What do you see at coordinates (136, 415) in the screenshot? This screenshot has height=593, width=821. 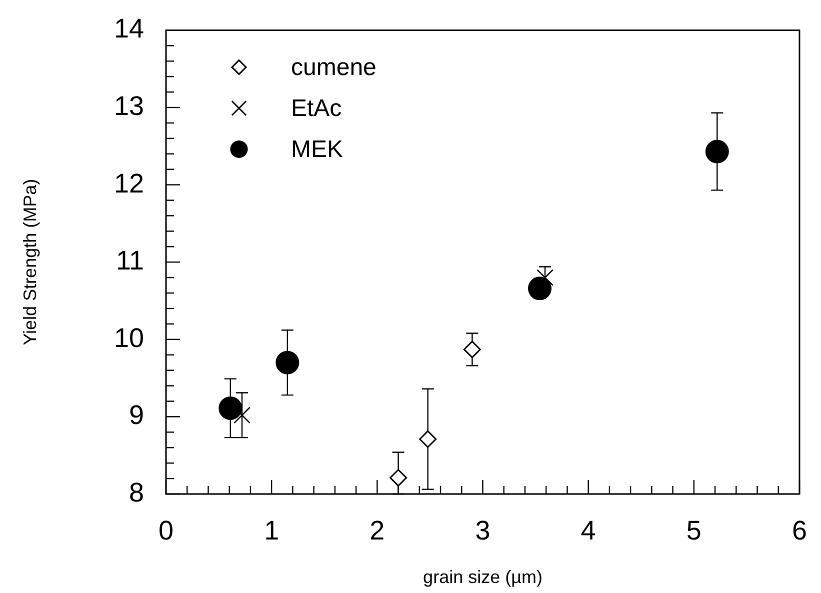 I see `y-tick-label: 9` at bounding box center [136, 415].